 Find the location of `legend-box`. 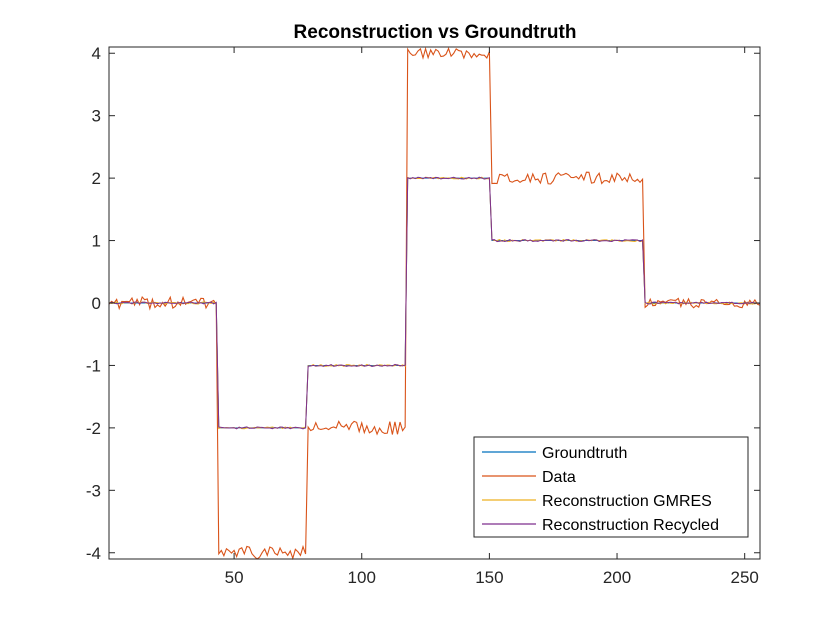

legend-box is located at coordinates (611, 487).